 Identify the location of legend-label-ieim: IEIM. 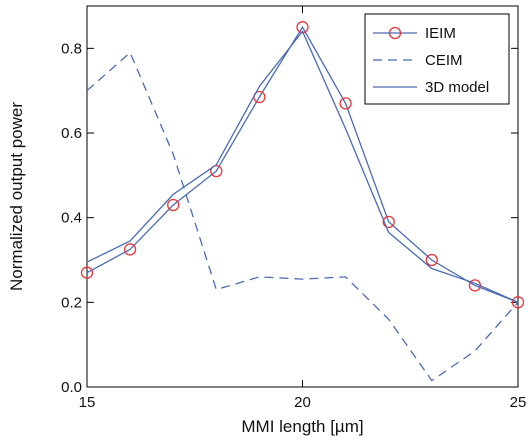
(440, 33).